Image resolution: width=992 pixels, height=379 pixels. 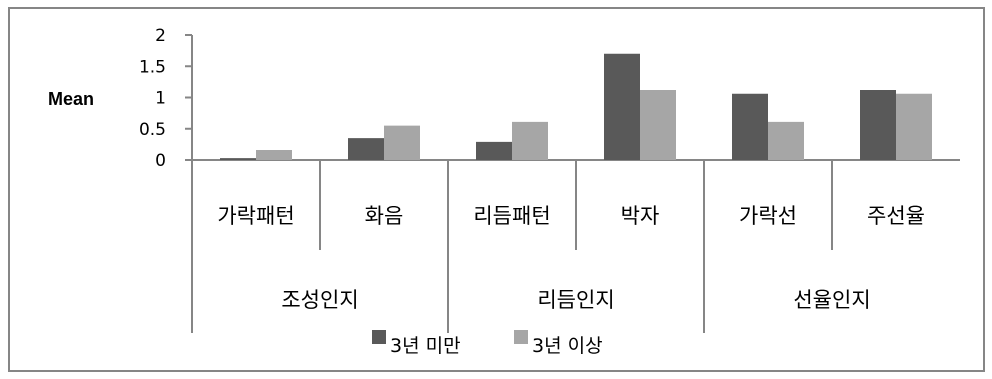 I want to click on category-label: 가락패턴, so click(x=255, y=216).